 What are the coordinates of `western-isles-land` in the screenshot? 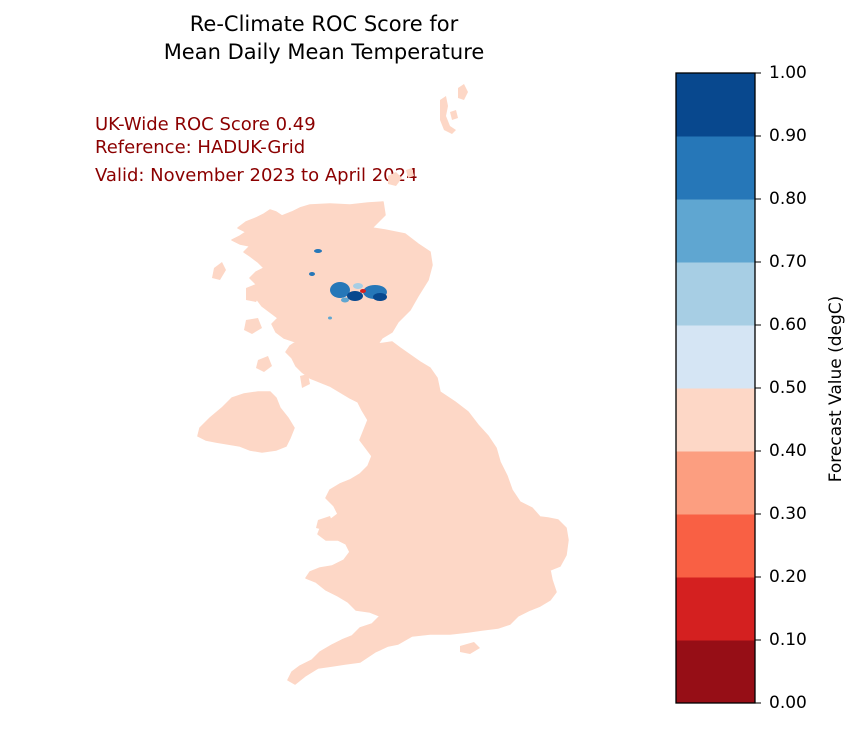 It's located at (219, 271).